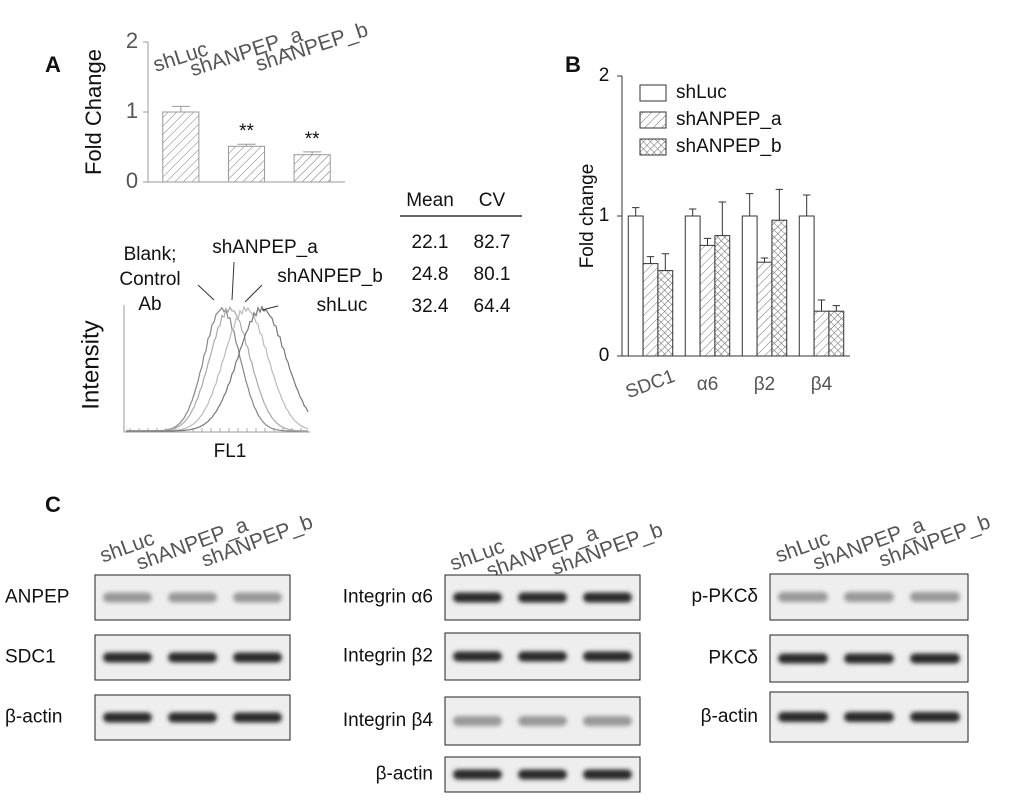  I want to click on curve-label: shANPEP_b, so click(330, 276).